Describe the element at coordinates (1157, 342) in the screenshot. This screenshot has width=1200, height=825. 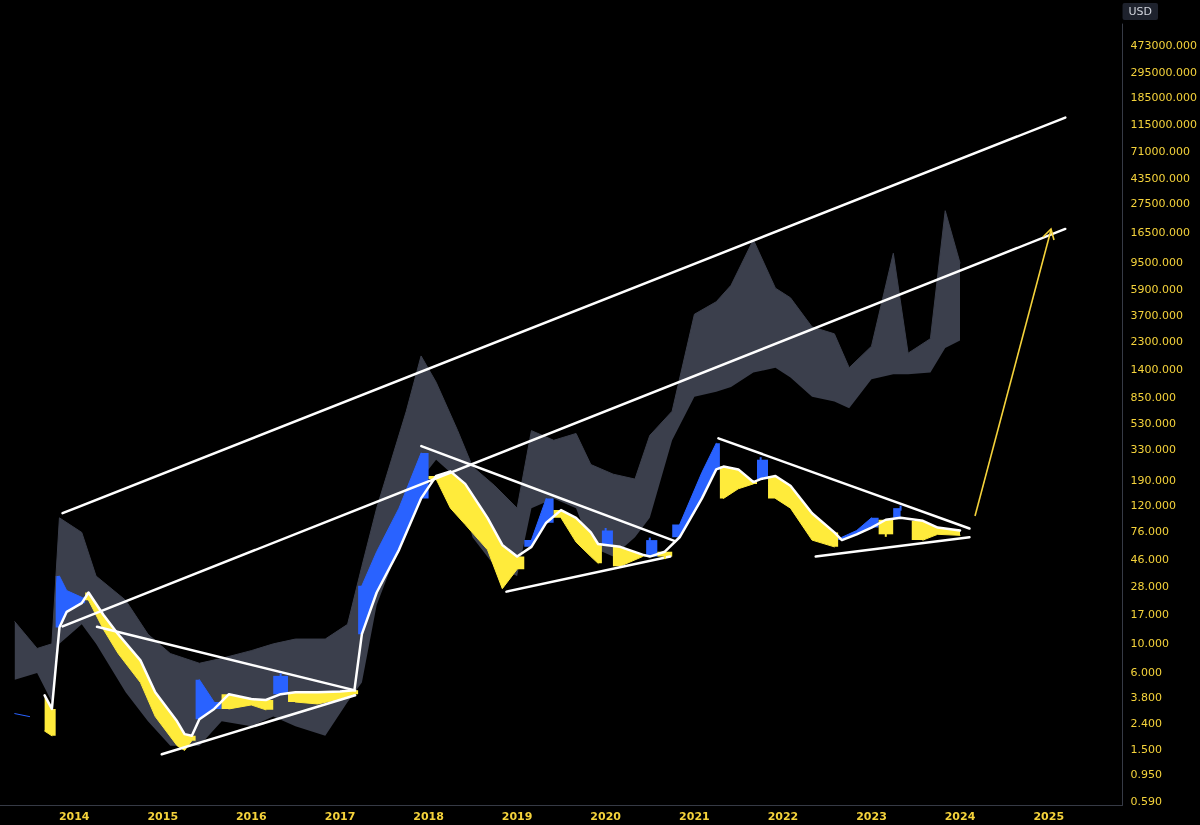
I see `y-tick-label: 2300.000` at that location.